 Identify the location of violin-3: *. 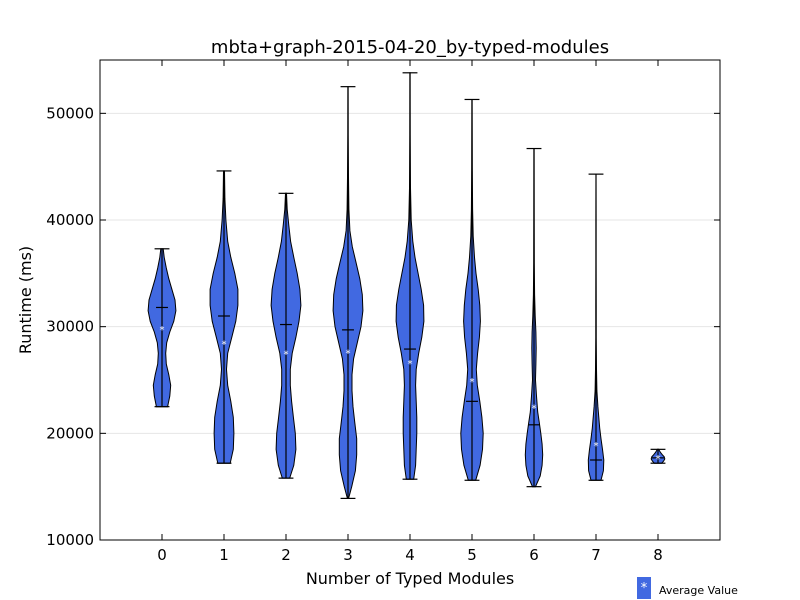
(348, 292).